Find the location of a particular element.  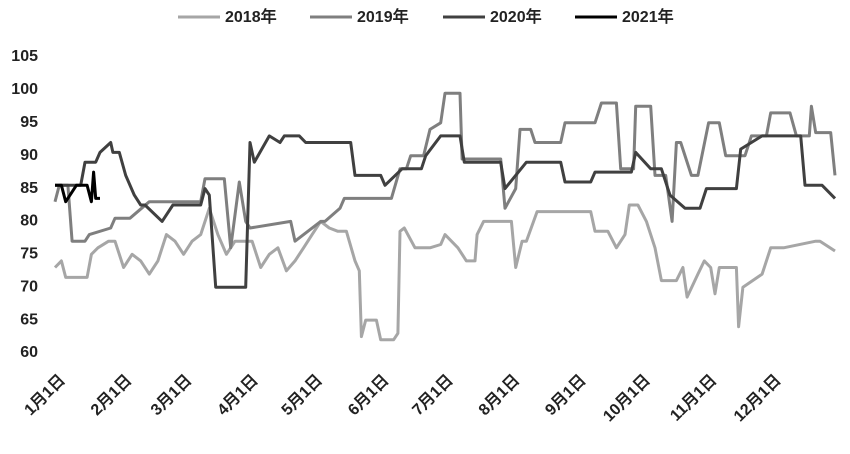

y-tick-label: 95 is located at coordinates (29, 122).